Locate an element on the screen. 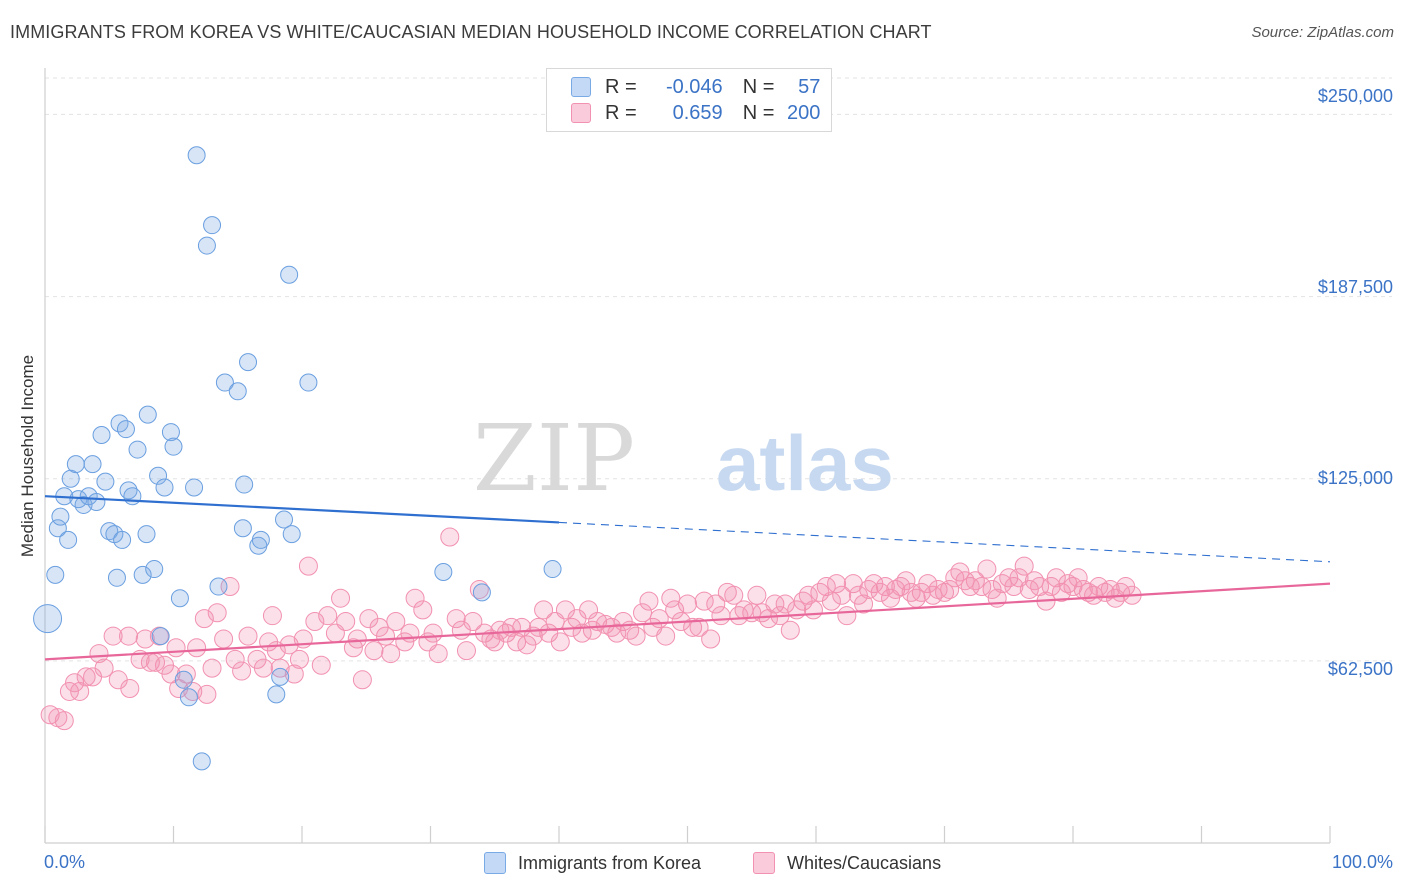 The width and height of the screenshot is (1406, 892). watermark-zip: ZIP is located at coordinates (554, 458).